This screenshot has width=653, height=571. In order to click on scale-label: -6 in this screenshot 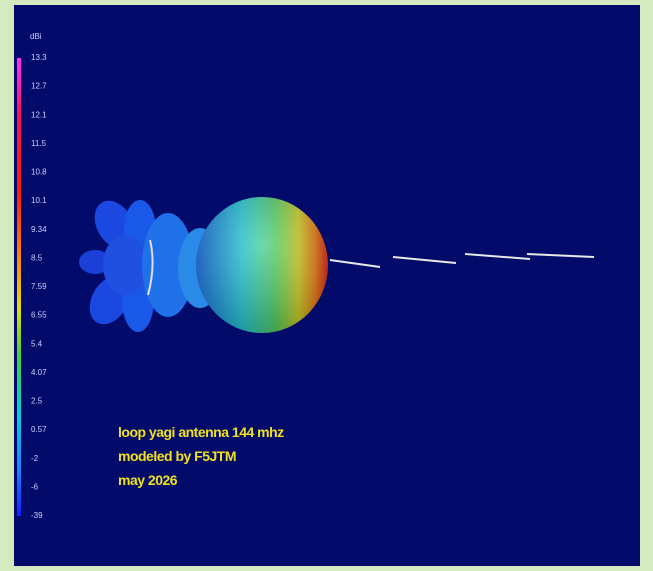, I will do `click(35, 486)`.